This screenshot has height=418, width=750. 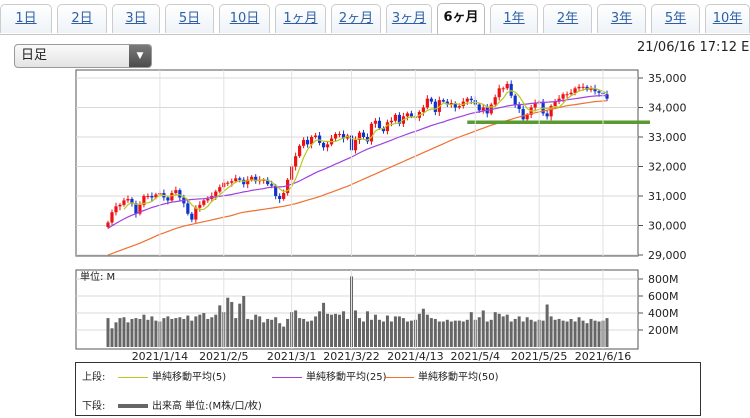 I want to click on legend-ma50: 単純移動平均(50), so click(x=441, y=375).